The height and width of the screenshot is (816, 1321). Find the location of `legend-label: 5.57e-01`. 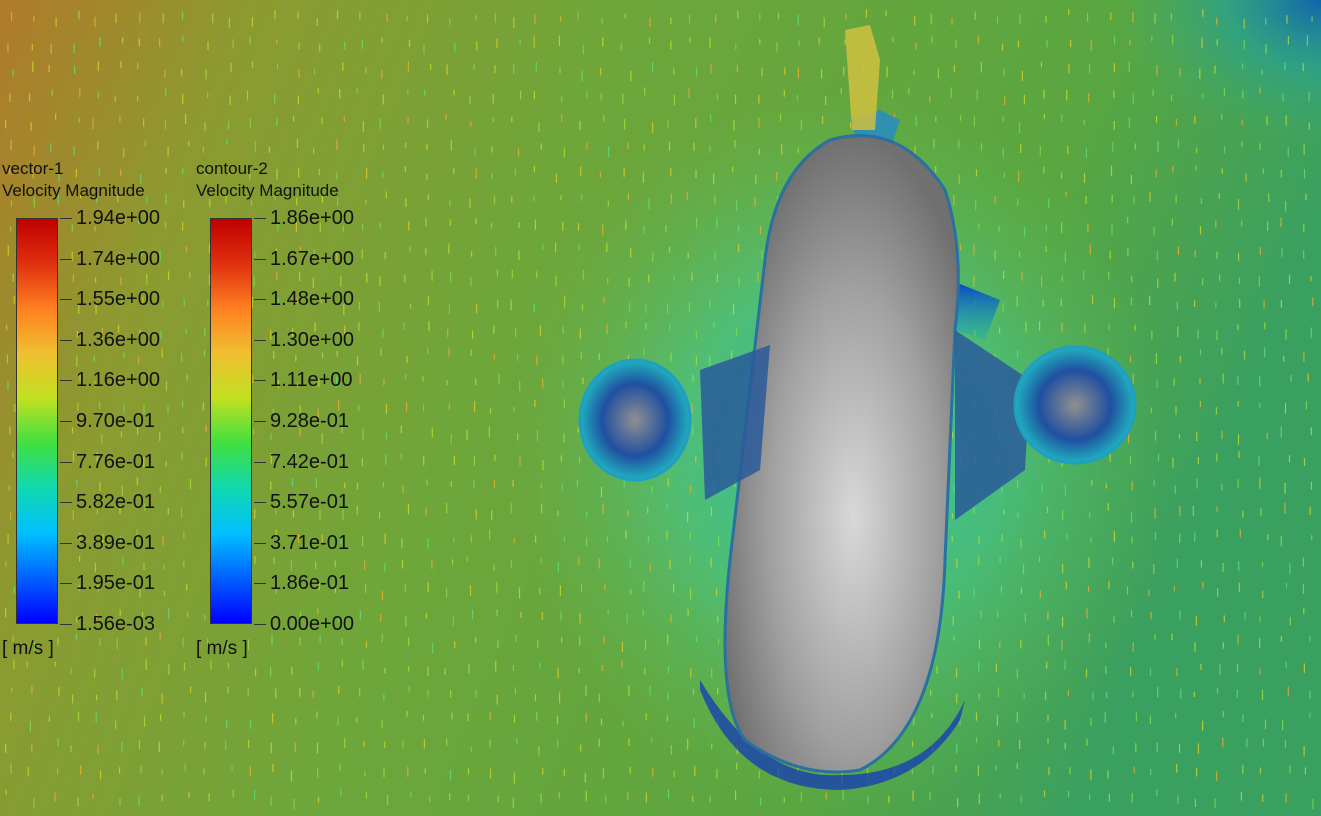

legend-label: 5.57e-01 is located at coordinates (309, 502).